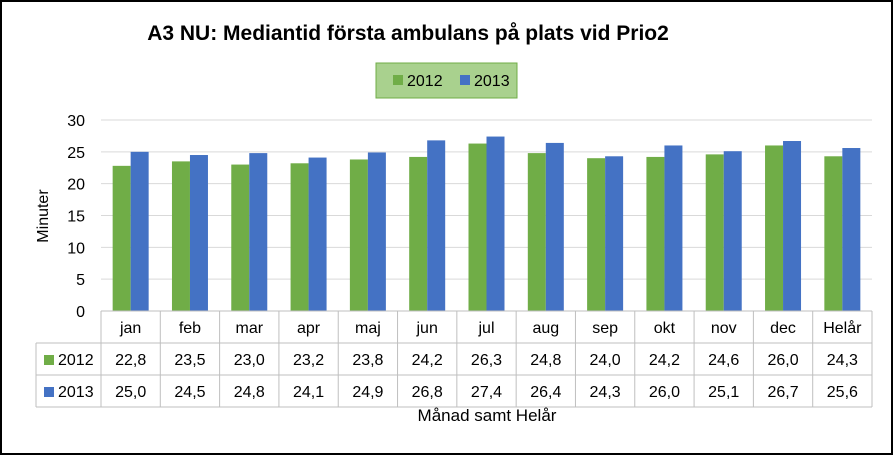 The image size is (893, 455). I want to click on bar-2012-Helår, so click(833, 233).